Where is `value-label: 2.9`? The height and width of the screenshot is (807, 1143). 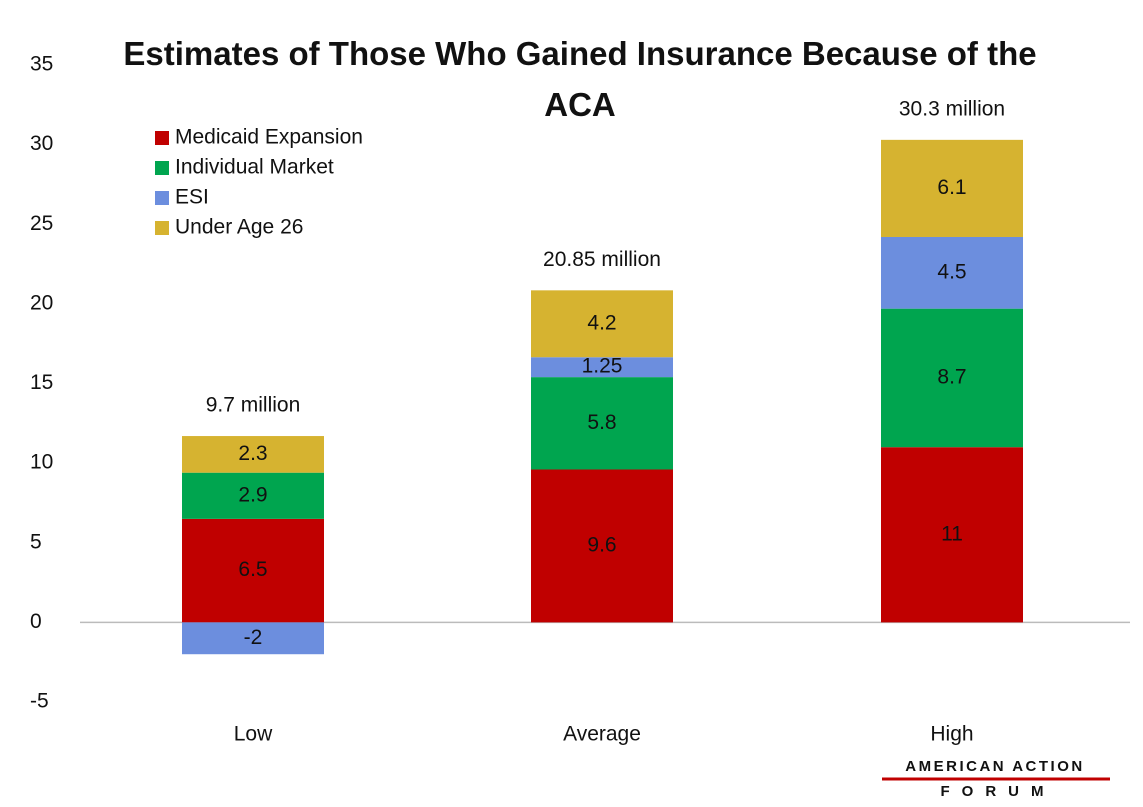
value-label: 2.9 is located at coordinates (252, 494).